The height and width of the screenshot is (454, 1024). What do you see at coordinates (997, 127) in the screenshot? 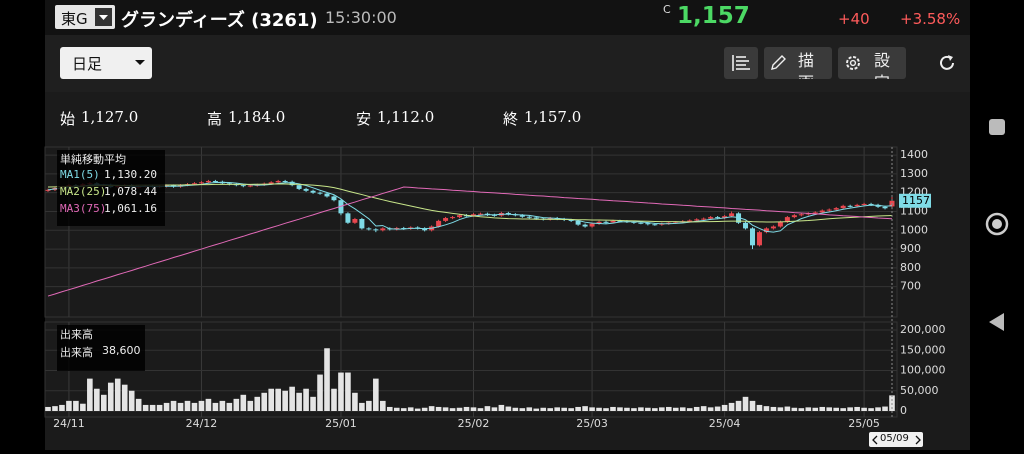
I see `recent-apps` at bounding box center [997, 127].